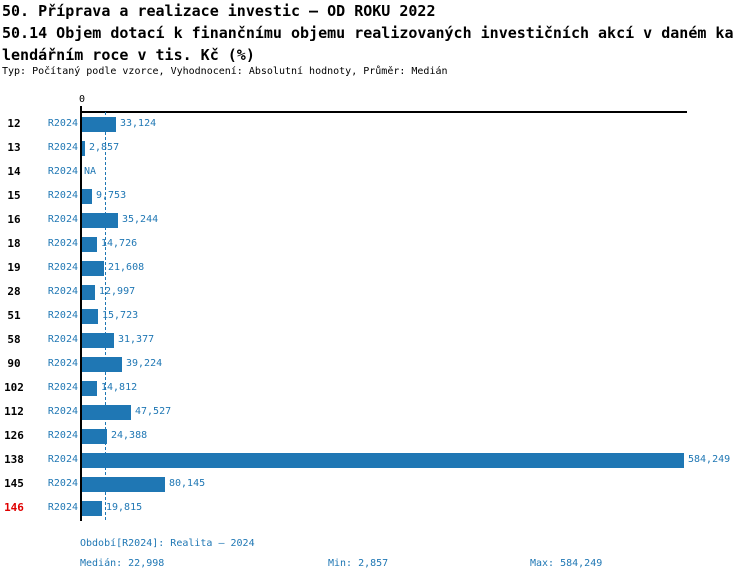  I want to click on row-id-label: 90, so click(14, 363).